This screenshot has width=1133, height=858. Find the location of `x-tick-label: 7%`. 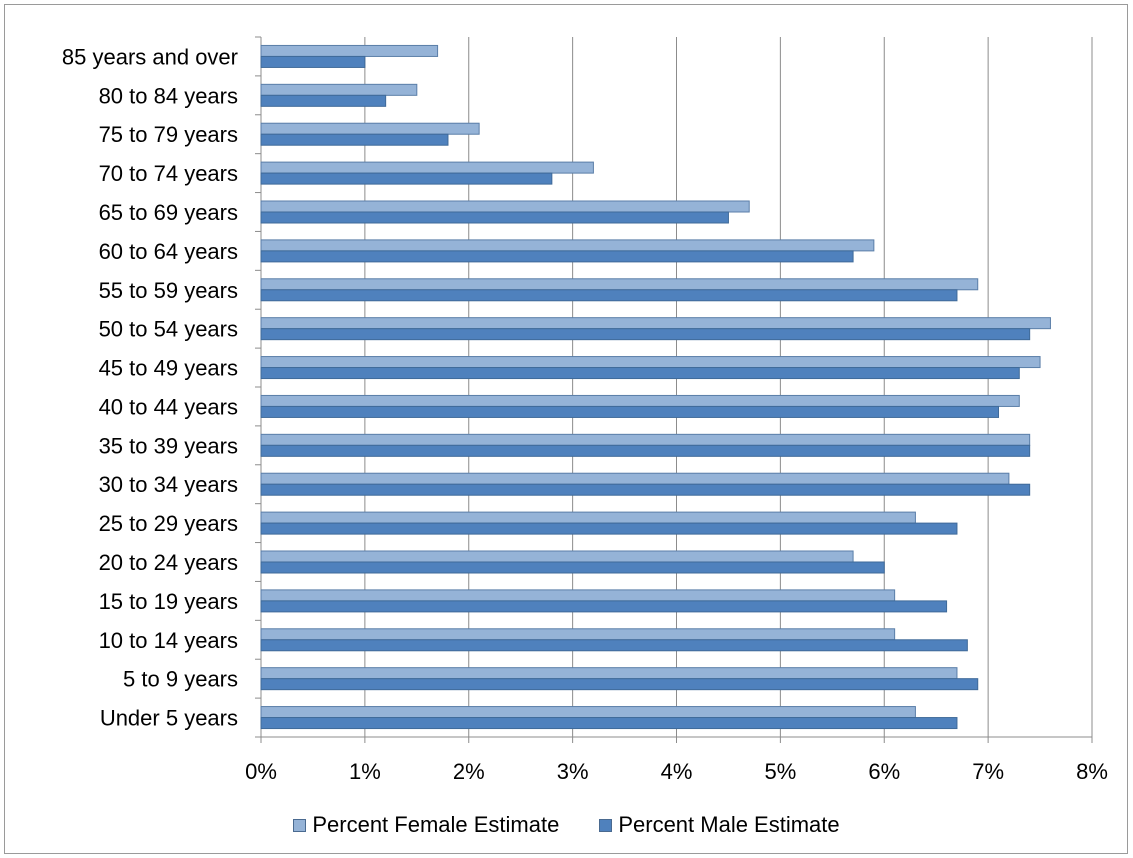

x-tick-label: 7% is located at coordinates (988, 771).